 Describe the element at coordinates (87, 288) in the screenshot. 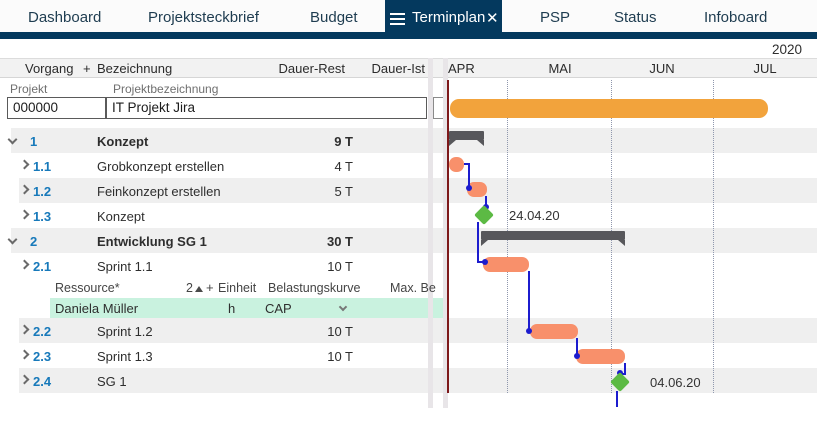

I see `resource-column-header: Ressource*` at that location.